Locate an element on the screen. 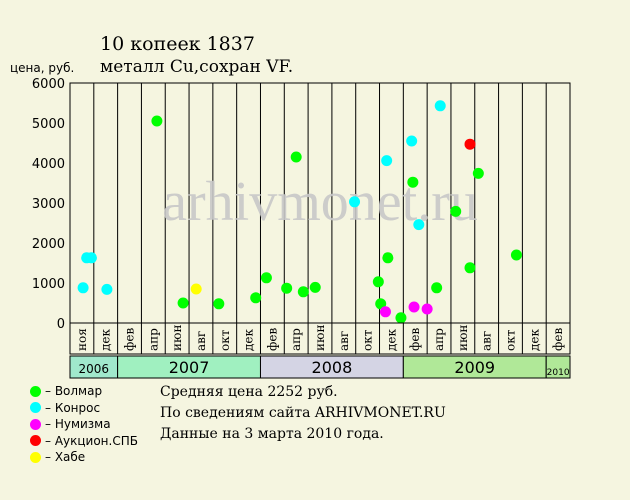 The width and height of the screenshot is (630, 500). legend-item-volmar: – Волмар is located at coordinates (84, 391).